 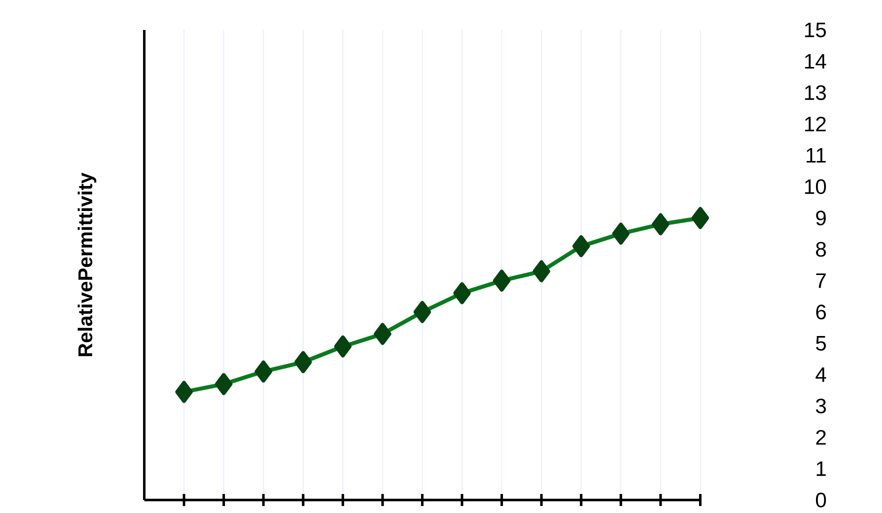 I want to click on y-tick-label: 10, so click(x=815, y=186).